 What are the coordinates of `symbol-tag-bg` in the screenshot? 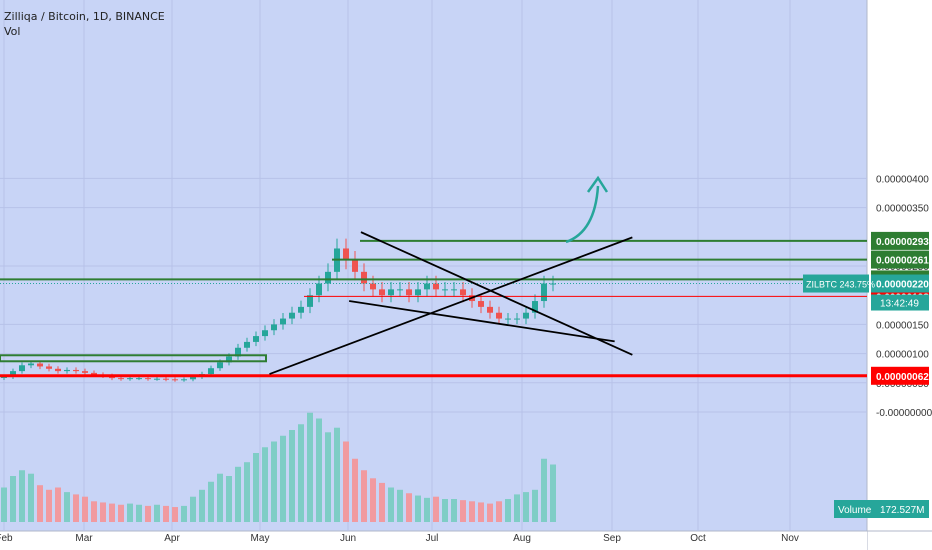 It's located at (836, 283).